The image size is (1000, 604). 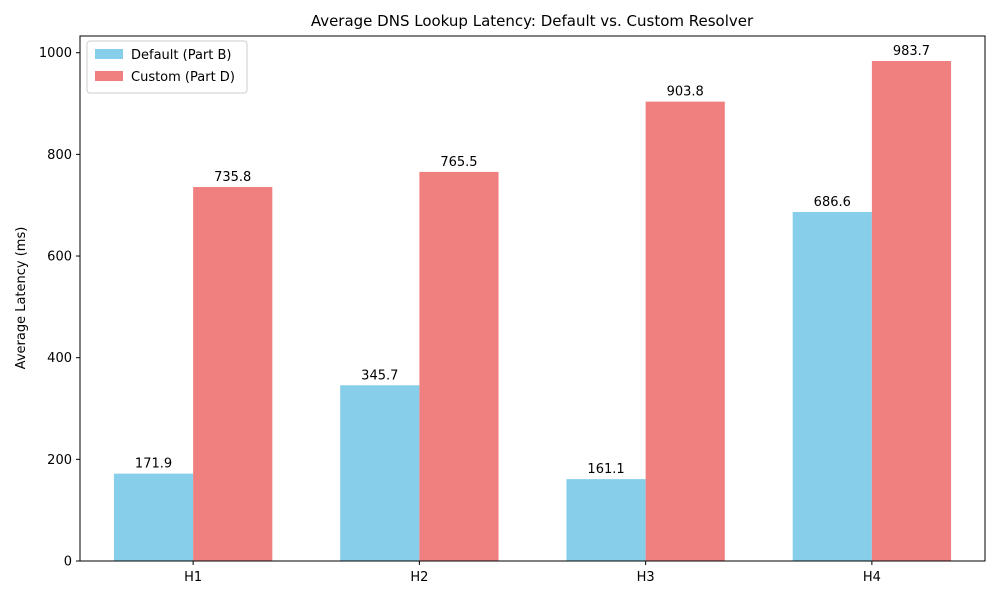 What do you see at coordinates (605, 469) in the screenshot?
I see `data-label: 161.1` at bounding box center [605, 469].